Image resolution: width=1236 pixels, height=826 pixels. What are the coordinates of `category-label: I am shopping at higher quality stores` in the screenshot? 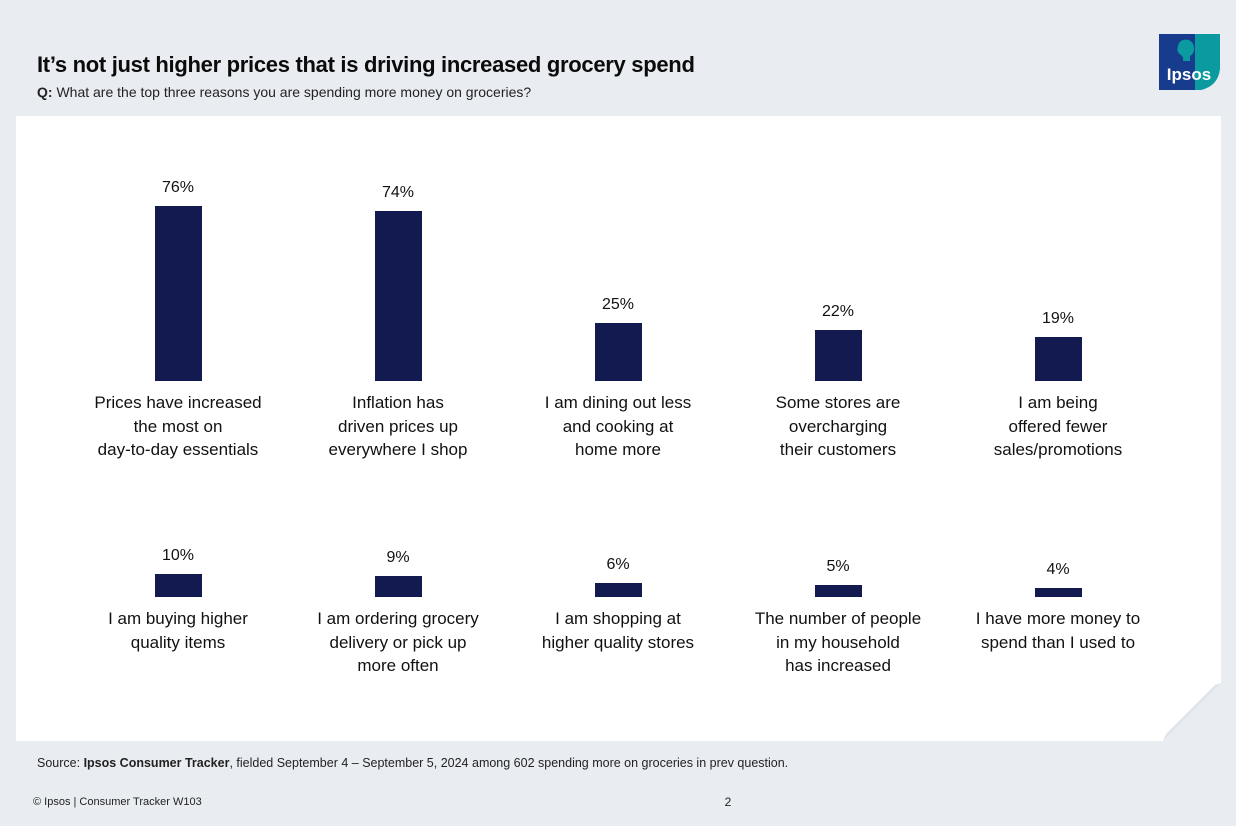 It's located at (618, 630).